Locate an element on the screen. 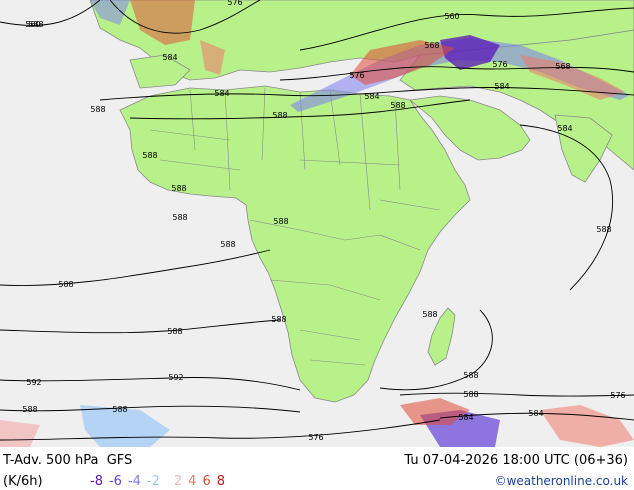 Image resolution: width=634 pixels, height=490 pixels. legend-value: 4 is located at coordinates (192, 481).